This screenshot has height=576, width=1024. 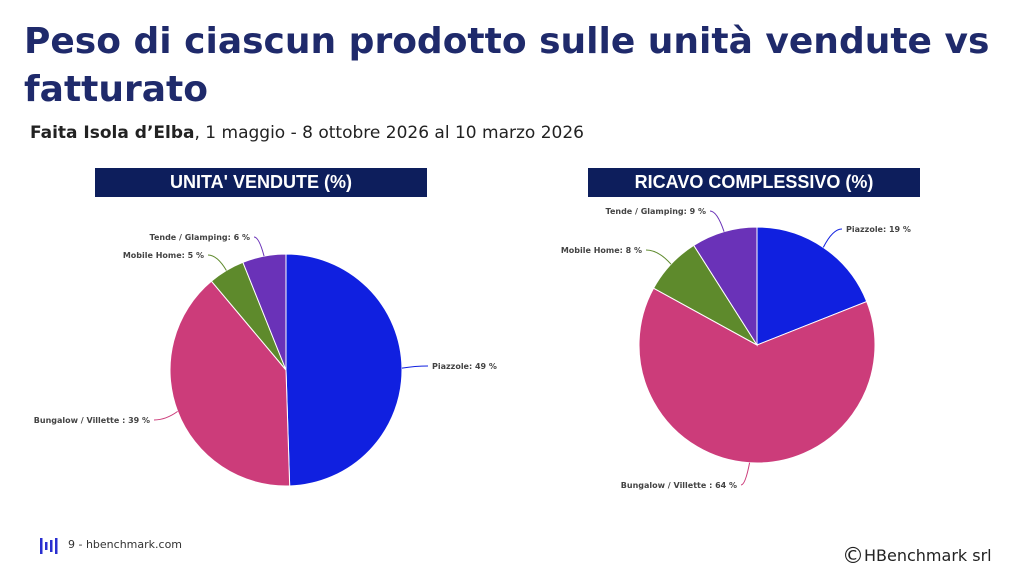 I want to click on pie1-leader-tende-glamping, so click(x=259, y=246).